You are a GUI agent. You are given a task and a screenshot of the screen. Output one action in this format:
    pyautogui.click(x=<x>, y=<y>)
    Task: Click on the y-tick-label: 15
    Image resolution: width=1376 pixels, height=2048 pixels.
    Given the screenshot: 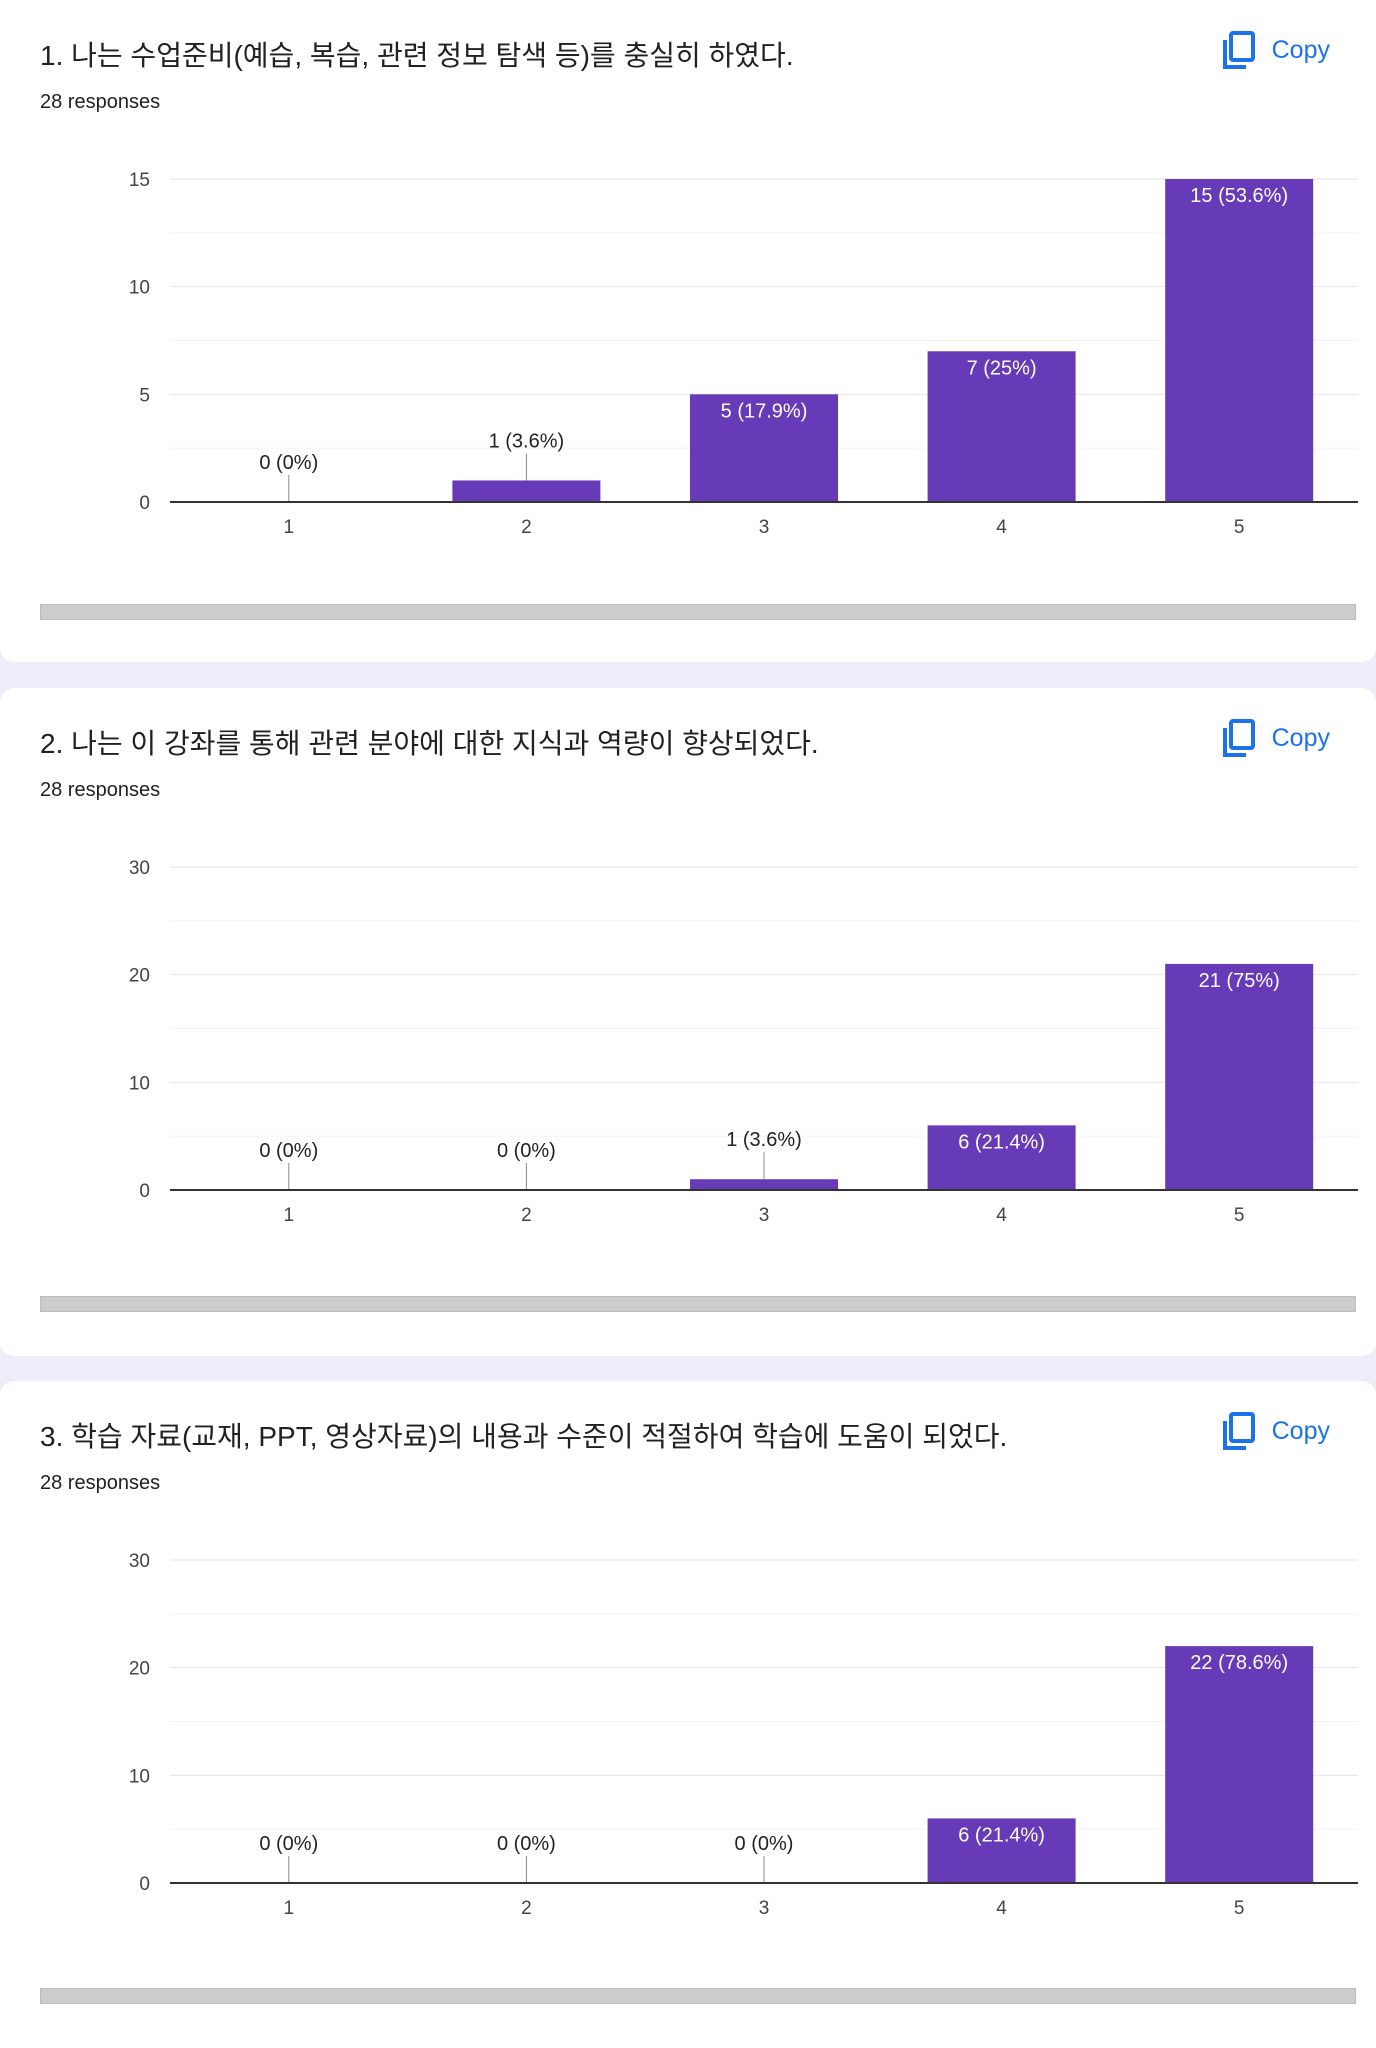 What is the action you would take?
    pyautogui.click(x=139, y=180)
    